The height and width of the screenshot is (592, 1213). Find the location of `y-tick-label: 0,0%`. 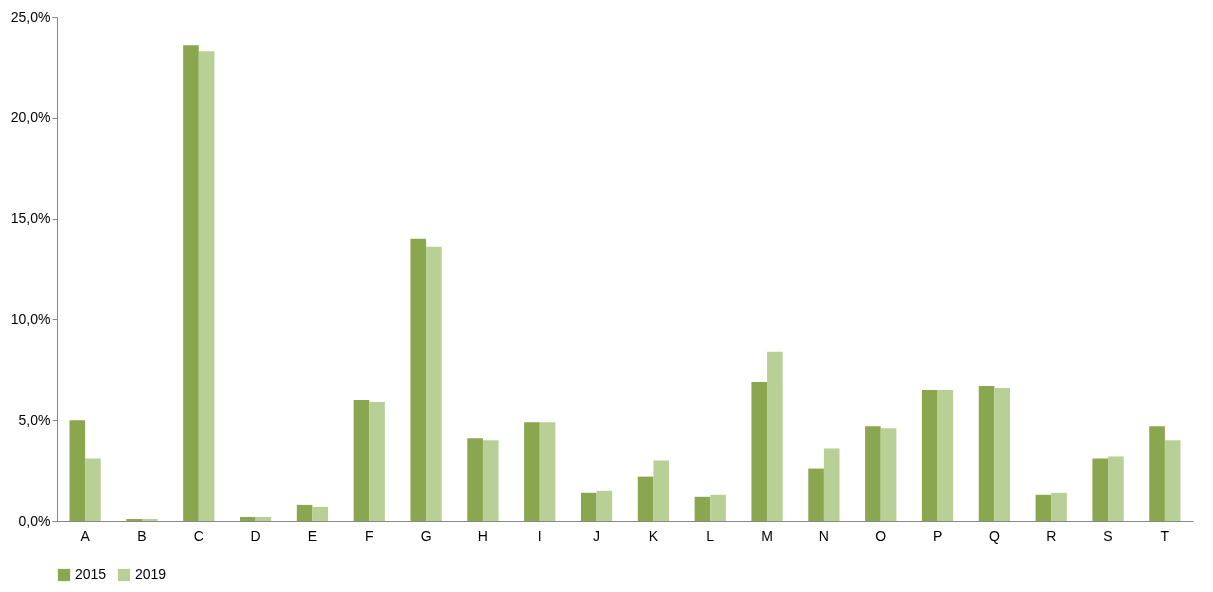

y-tick-label: 0,0% is located at coordinates (34, 520).